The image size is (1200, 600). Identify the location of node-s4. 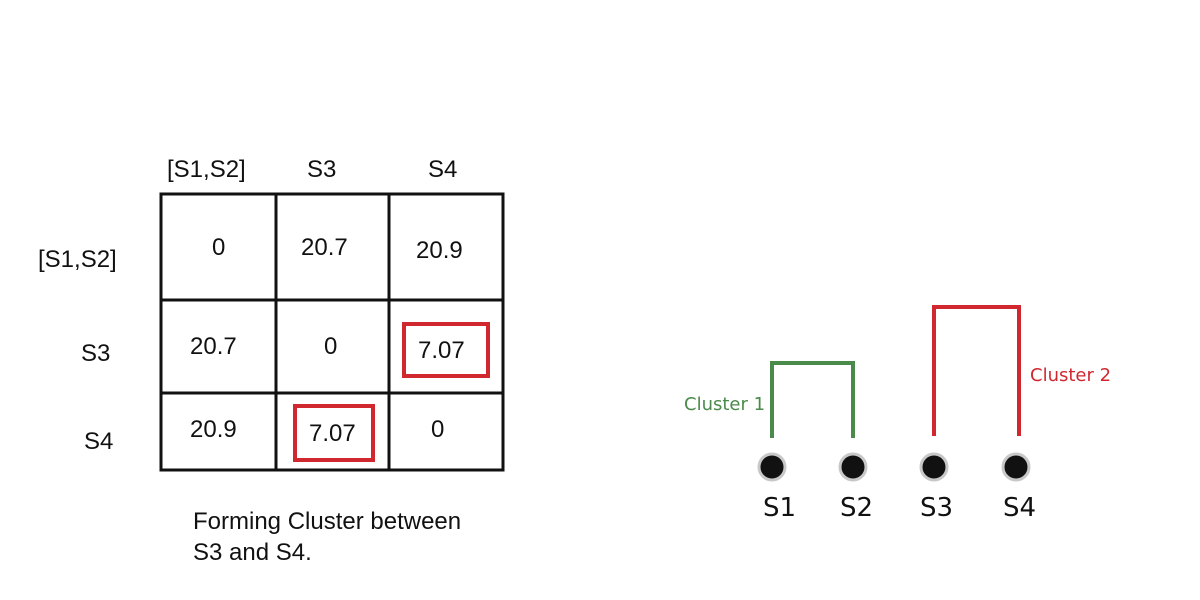
(1016, 467).